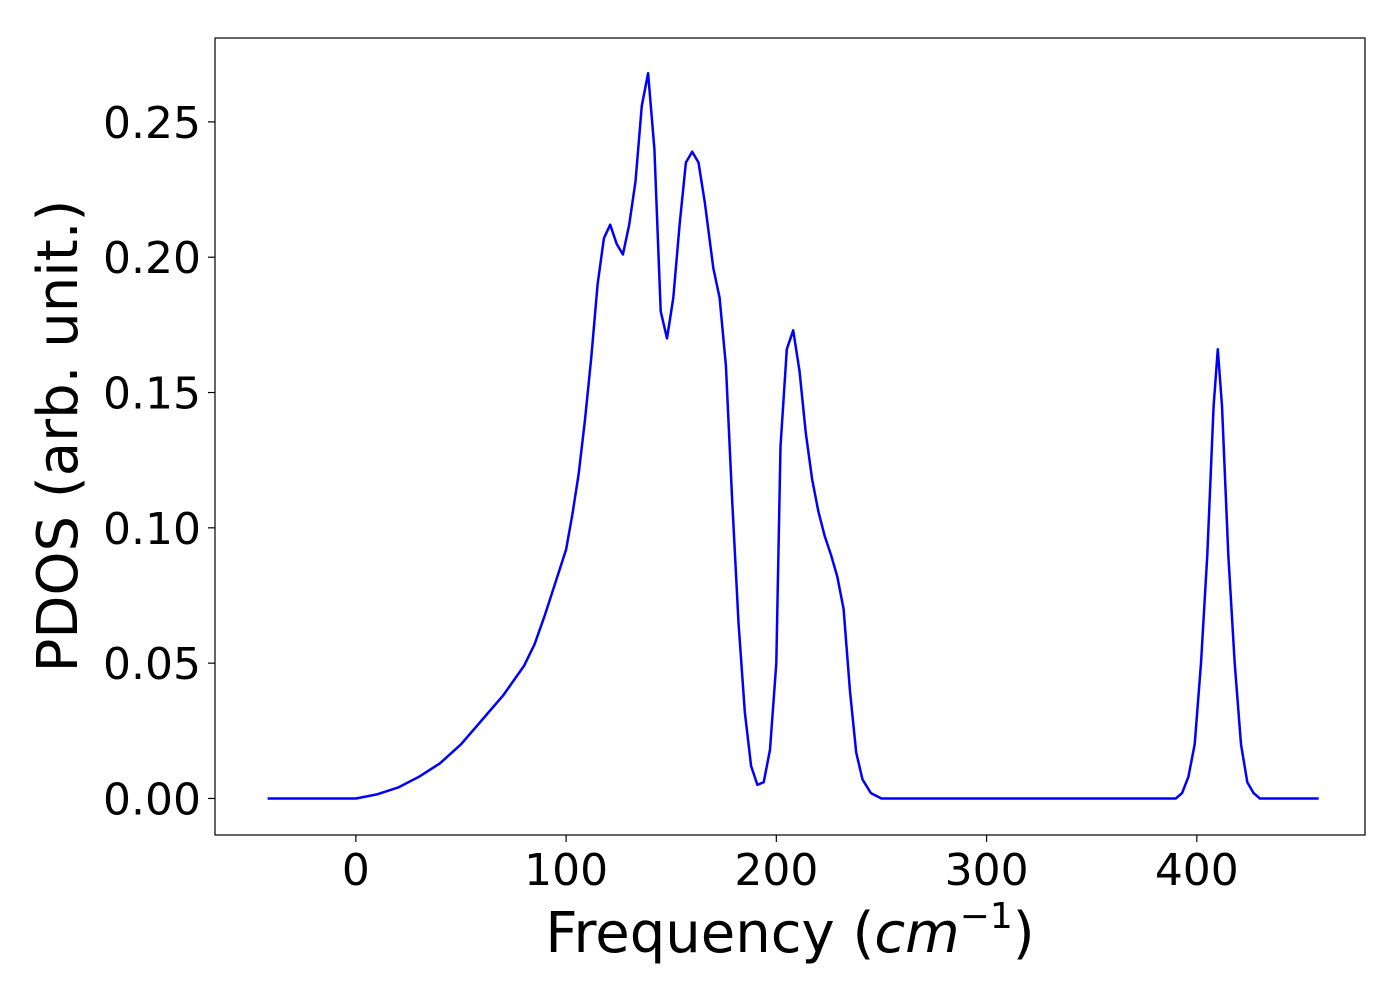 Image resolution: width=1400 pixels, height=1000 pixels. What do you see at coordinates (152, 664) in the screenshot?
I see `y-tick-label: 0.05` at bounding box center [152, 664].